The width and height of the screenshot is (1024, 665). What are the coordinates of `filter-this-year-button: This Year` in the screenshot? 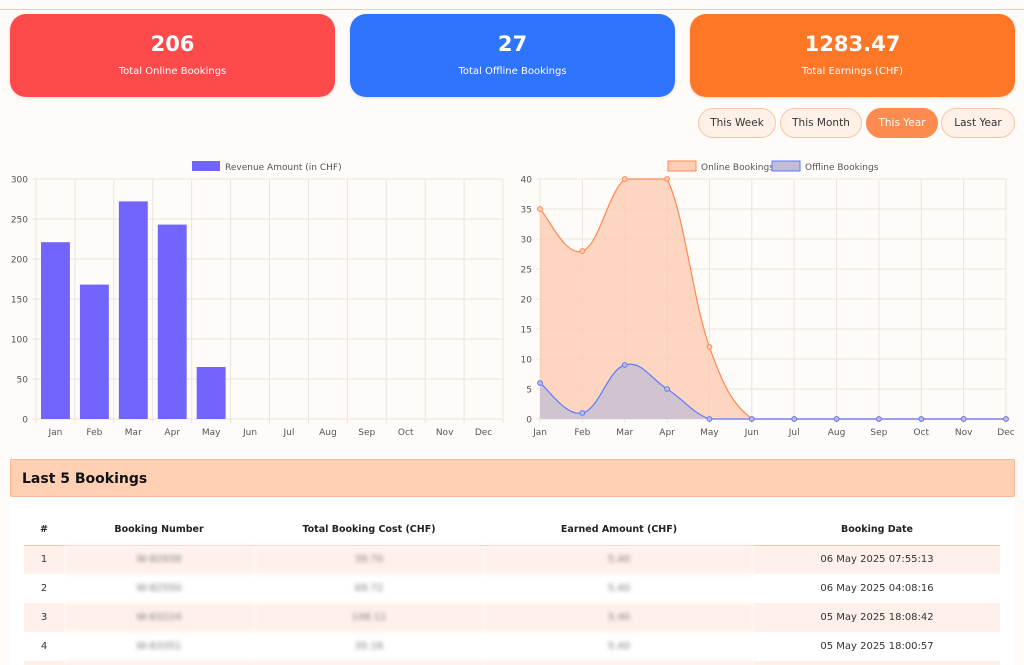 It's located at (902, 123).